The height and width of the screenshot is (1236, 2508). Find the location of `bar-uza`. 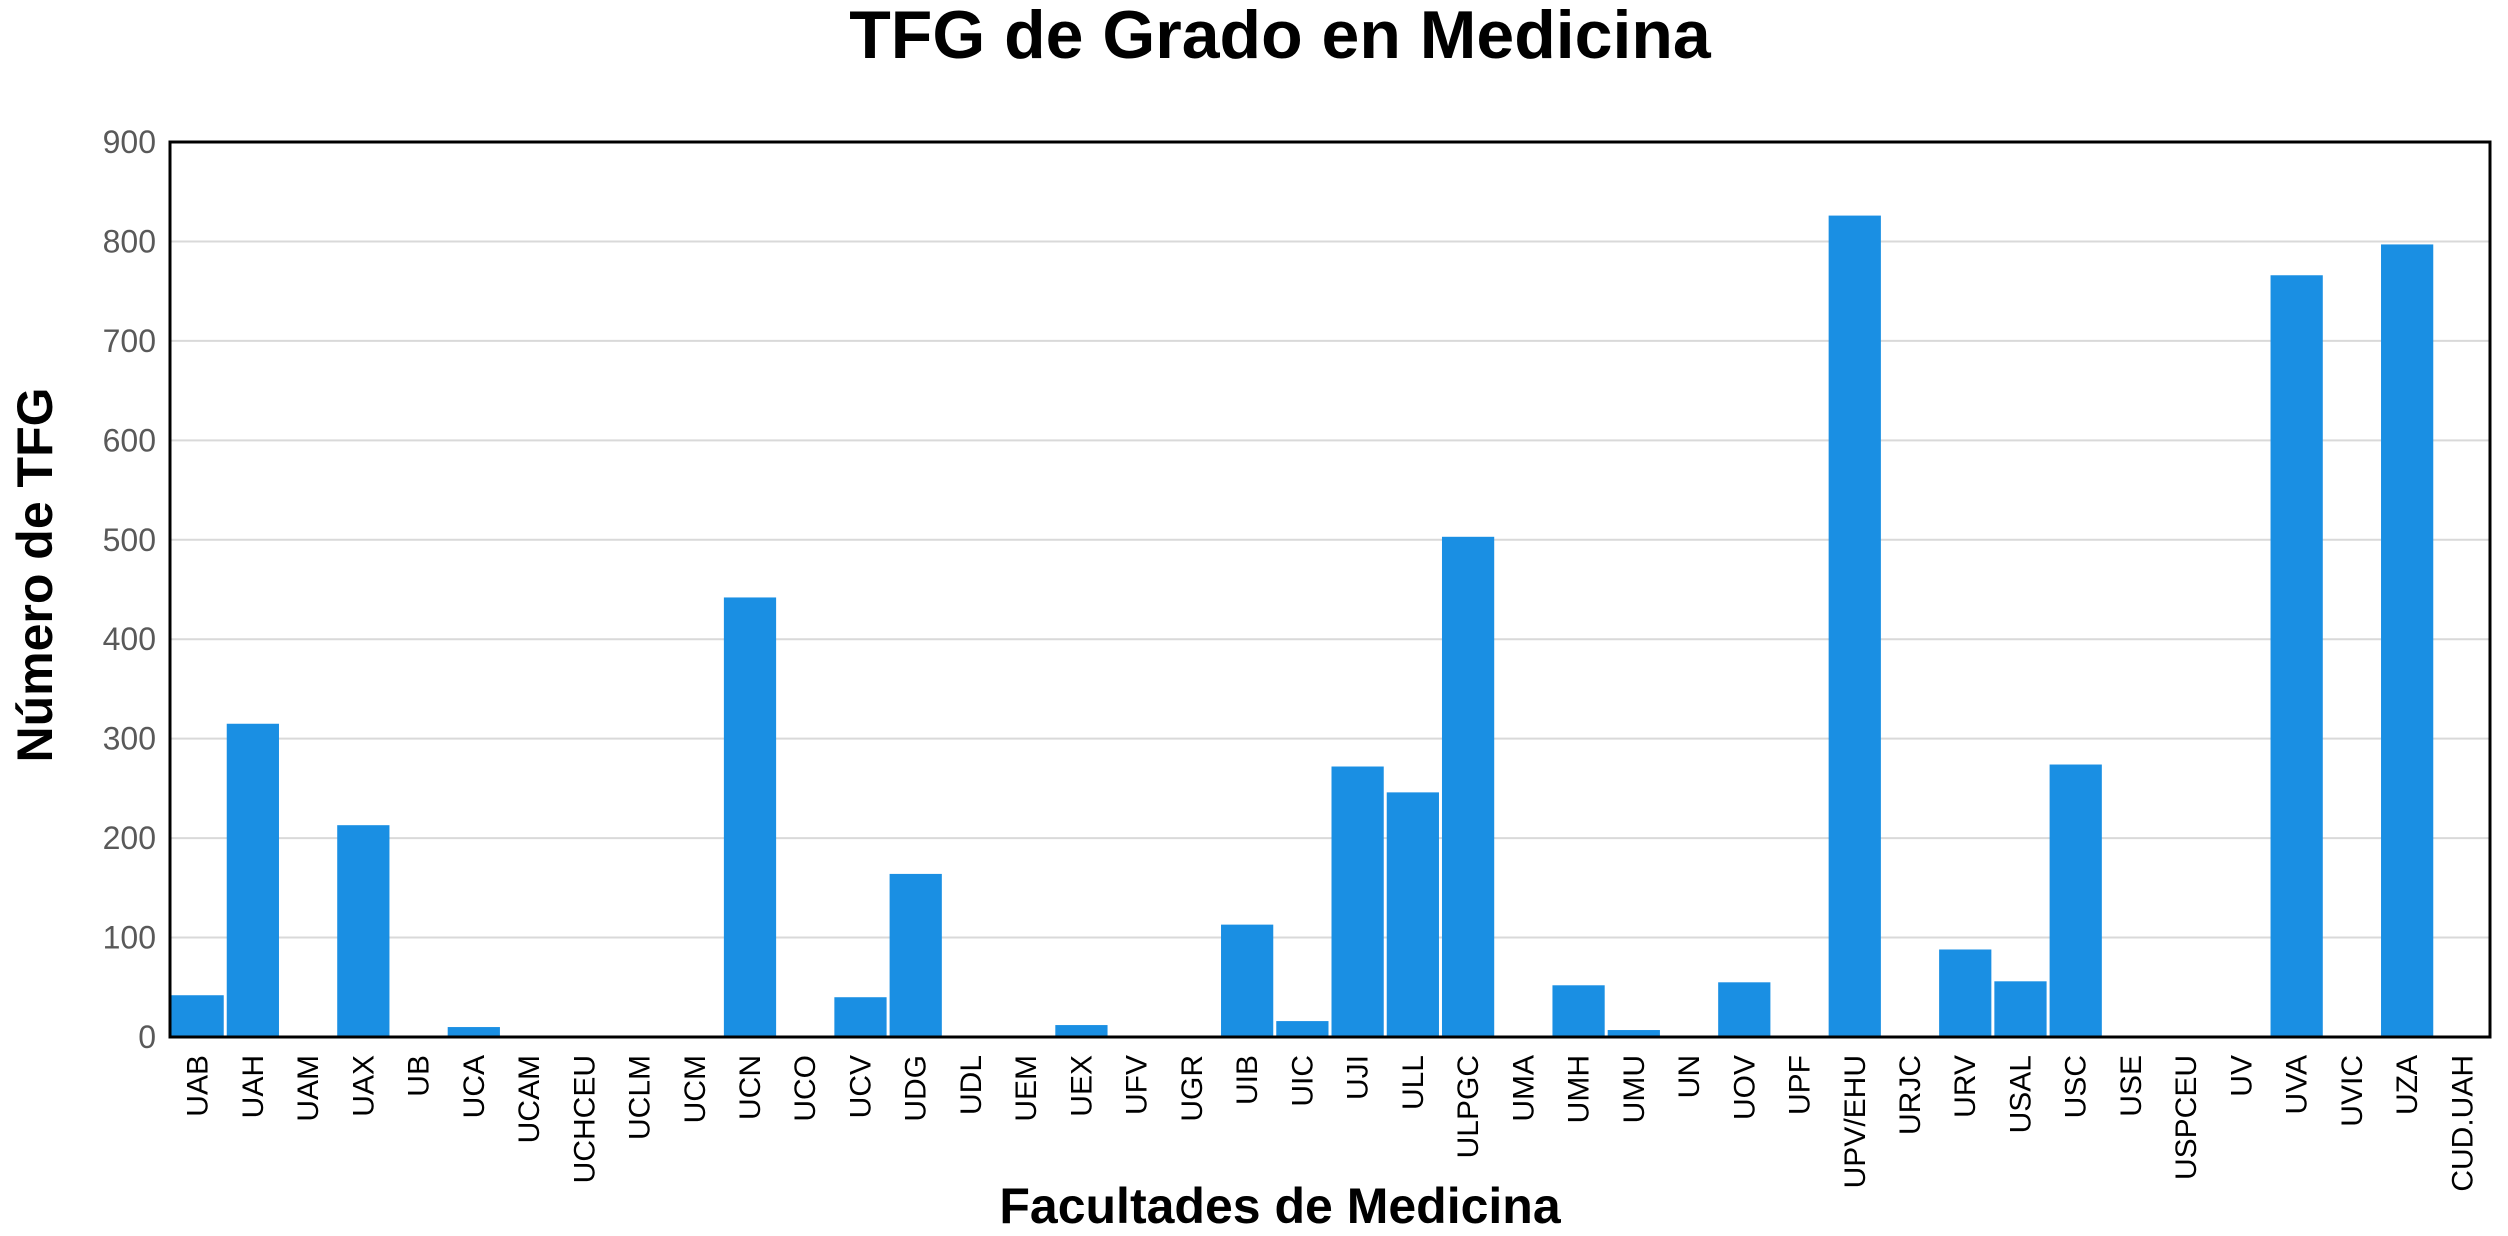

bar-uza is located at coordinates (2407, 640).